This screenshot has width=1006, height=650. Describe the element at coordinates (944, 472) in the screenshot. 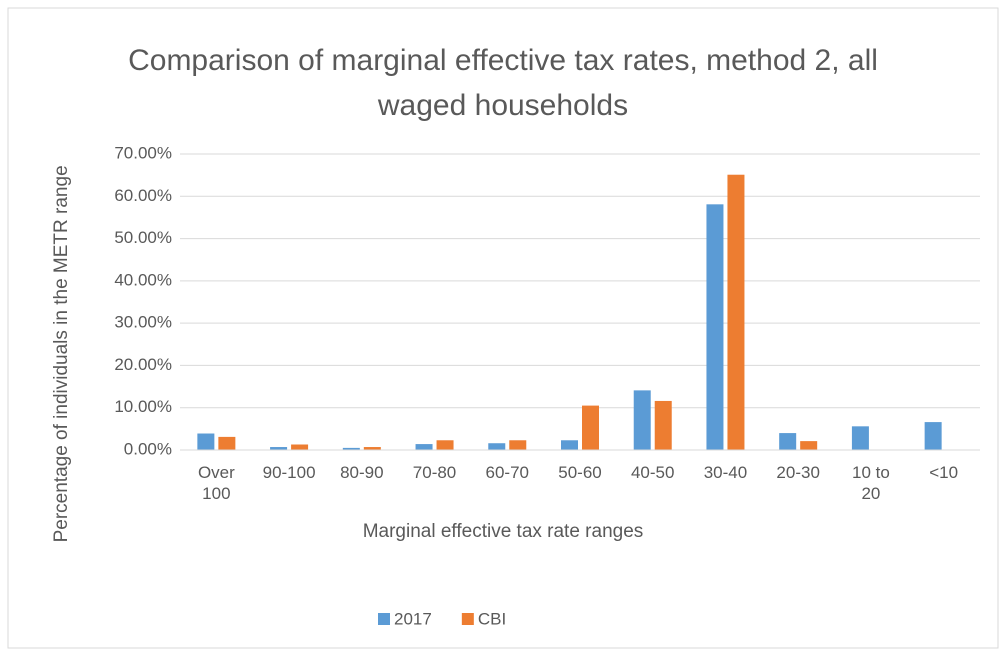

I see `x-tick-label: <10` at that location.